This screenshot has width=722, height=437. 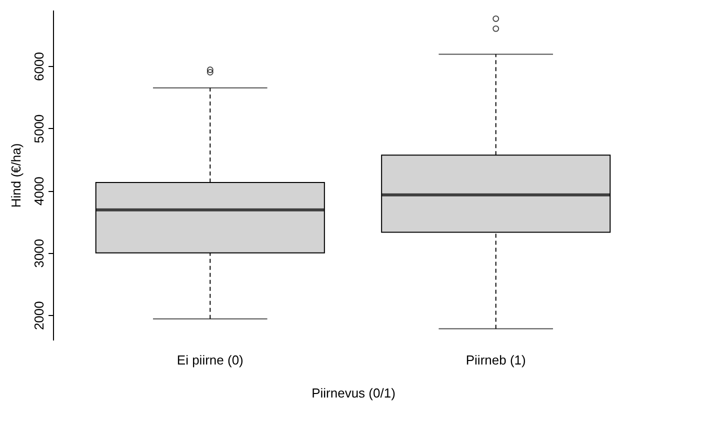 What do you see at coordinates (210, 360) in the screenshot?
I see `x-tick-label: Ei piirne (0)` at bounding box center [210, 360].